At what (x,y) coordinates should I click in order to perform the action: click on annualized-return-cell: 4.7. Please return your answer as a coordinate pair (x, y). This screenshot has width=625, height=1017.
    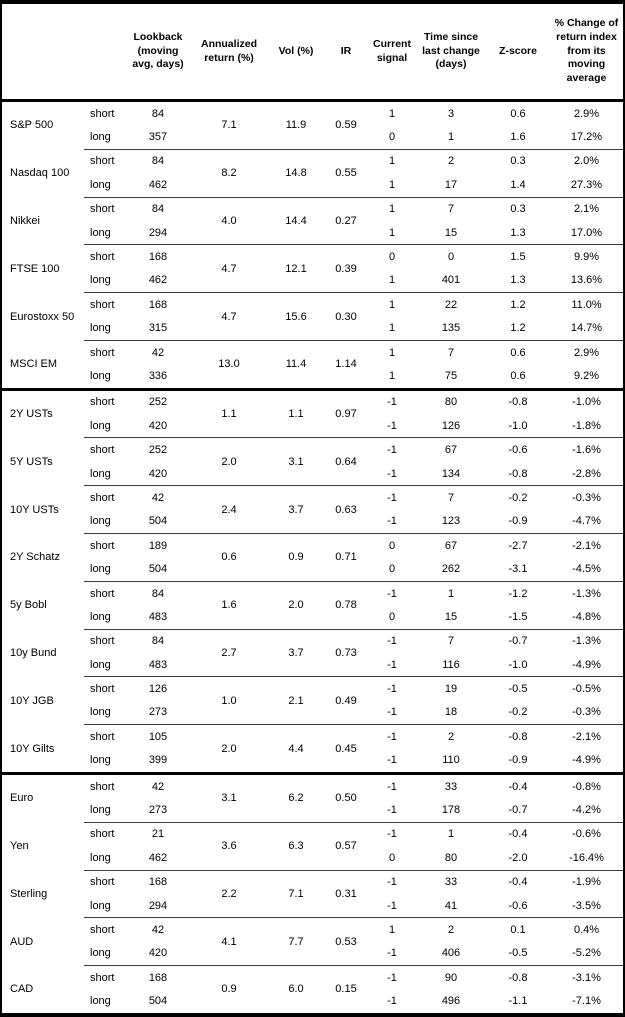
    Looking at the image, I should click on (229, 268).